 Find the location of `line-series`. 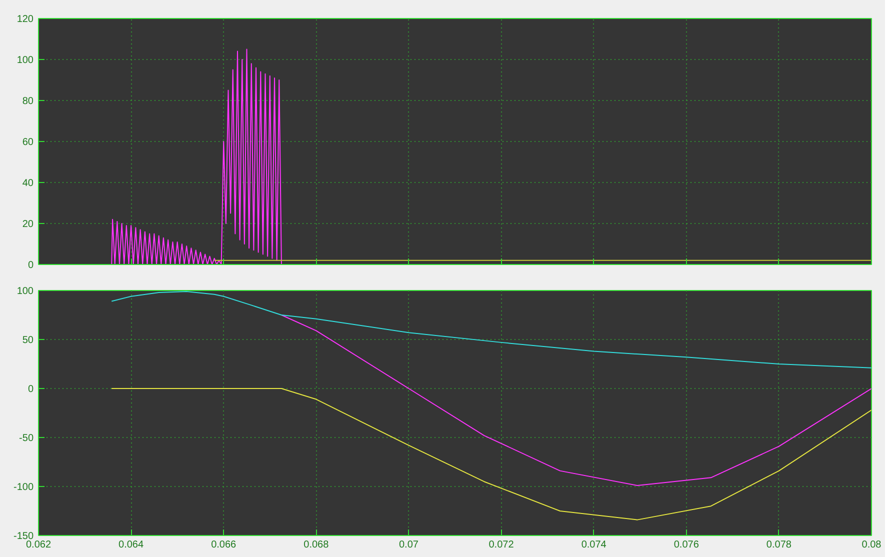

line-series is located at coordinates (491, 329).